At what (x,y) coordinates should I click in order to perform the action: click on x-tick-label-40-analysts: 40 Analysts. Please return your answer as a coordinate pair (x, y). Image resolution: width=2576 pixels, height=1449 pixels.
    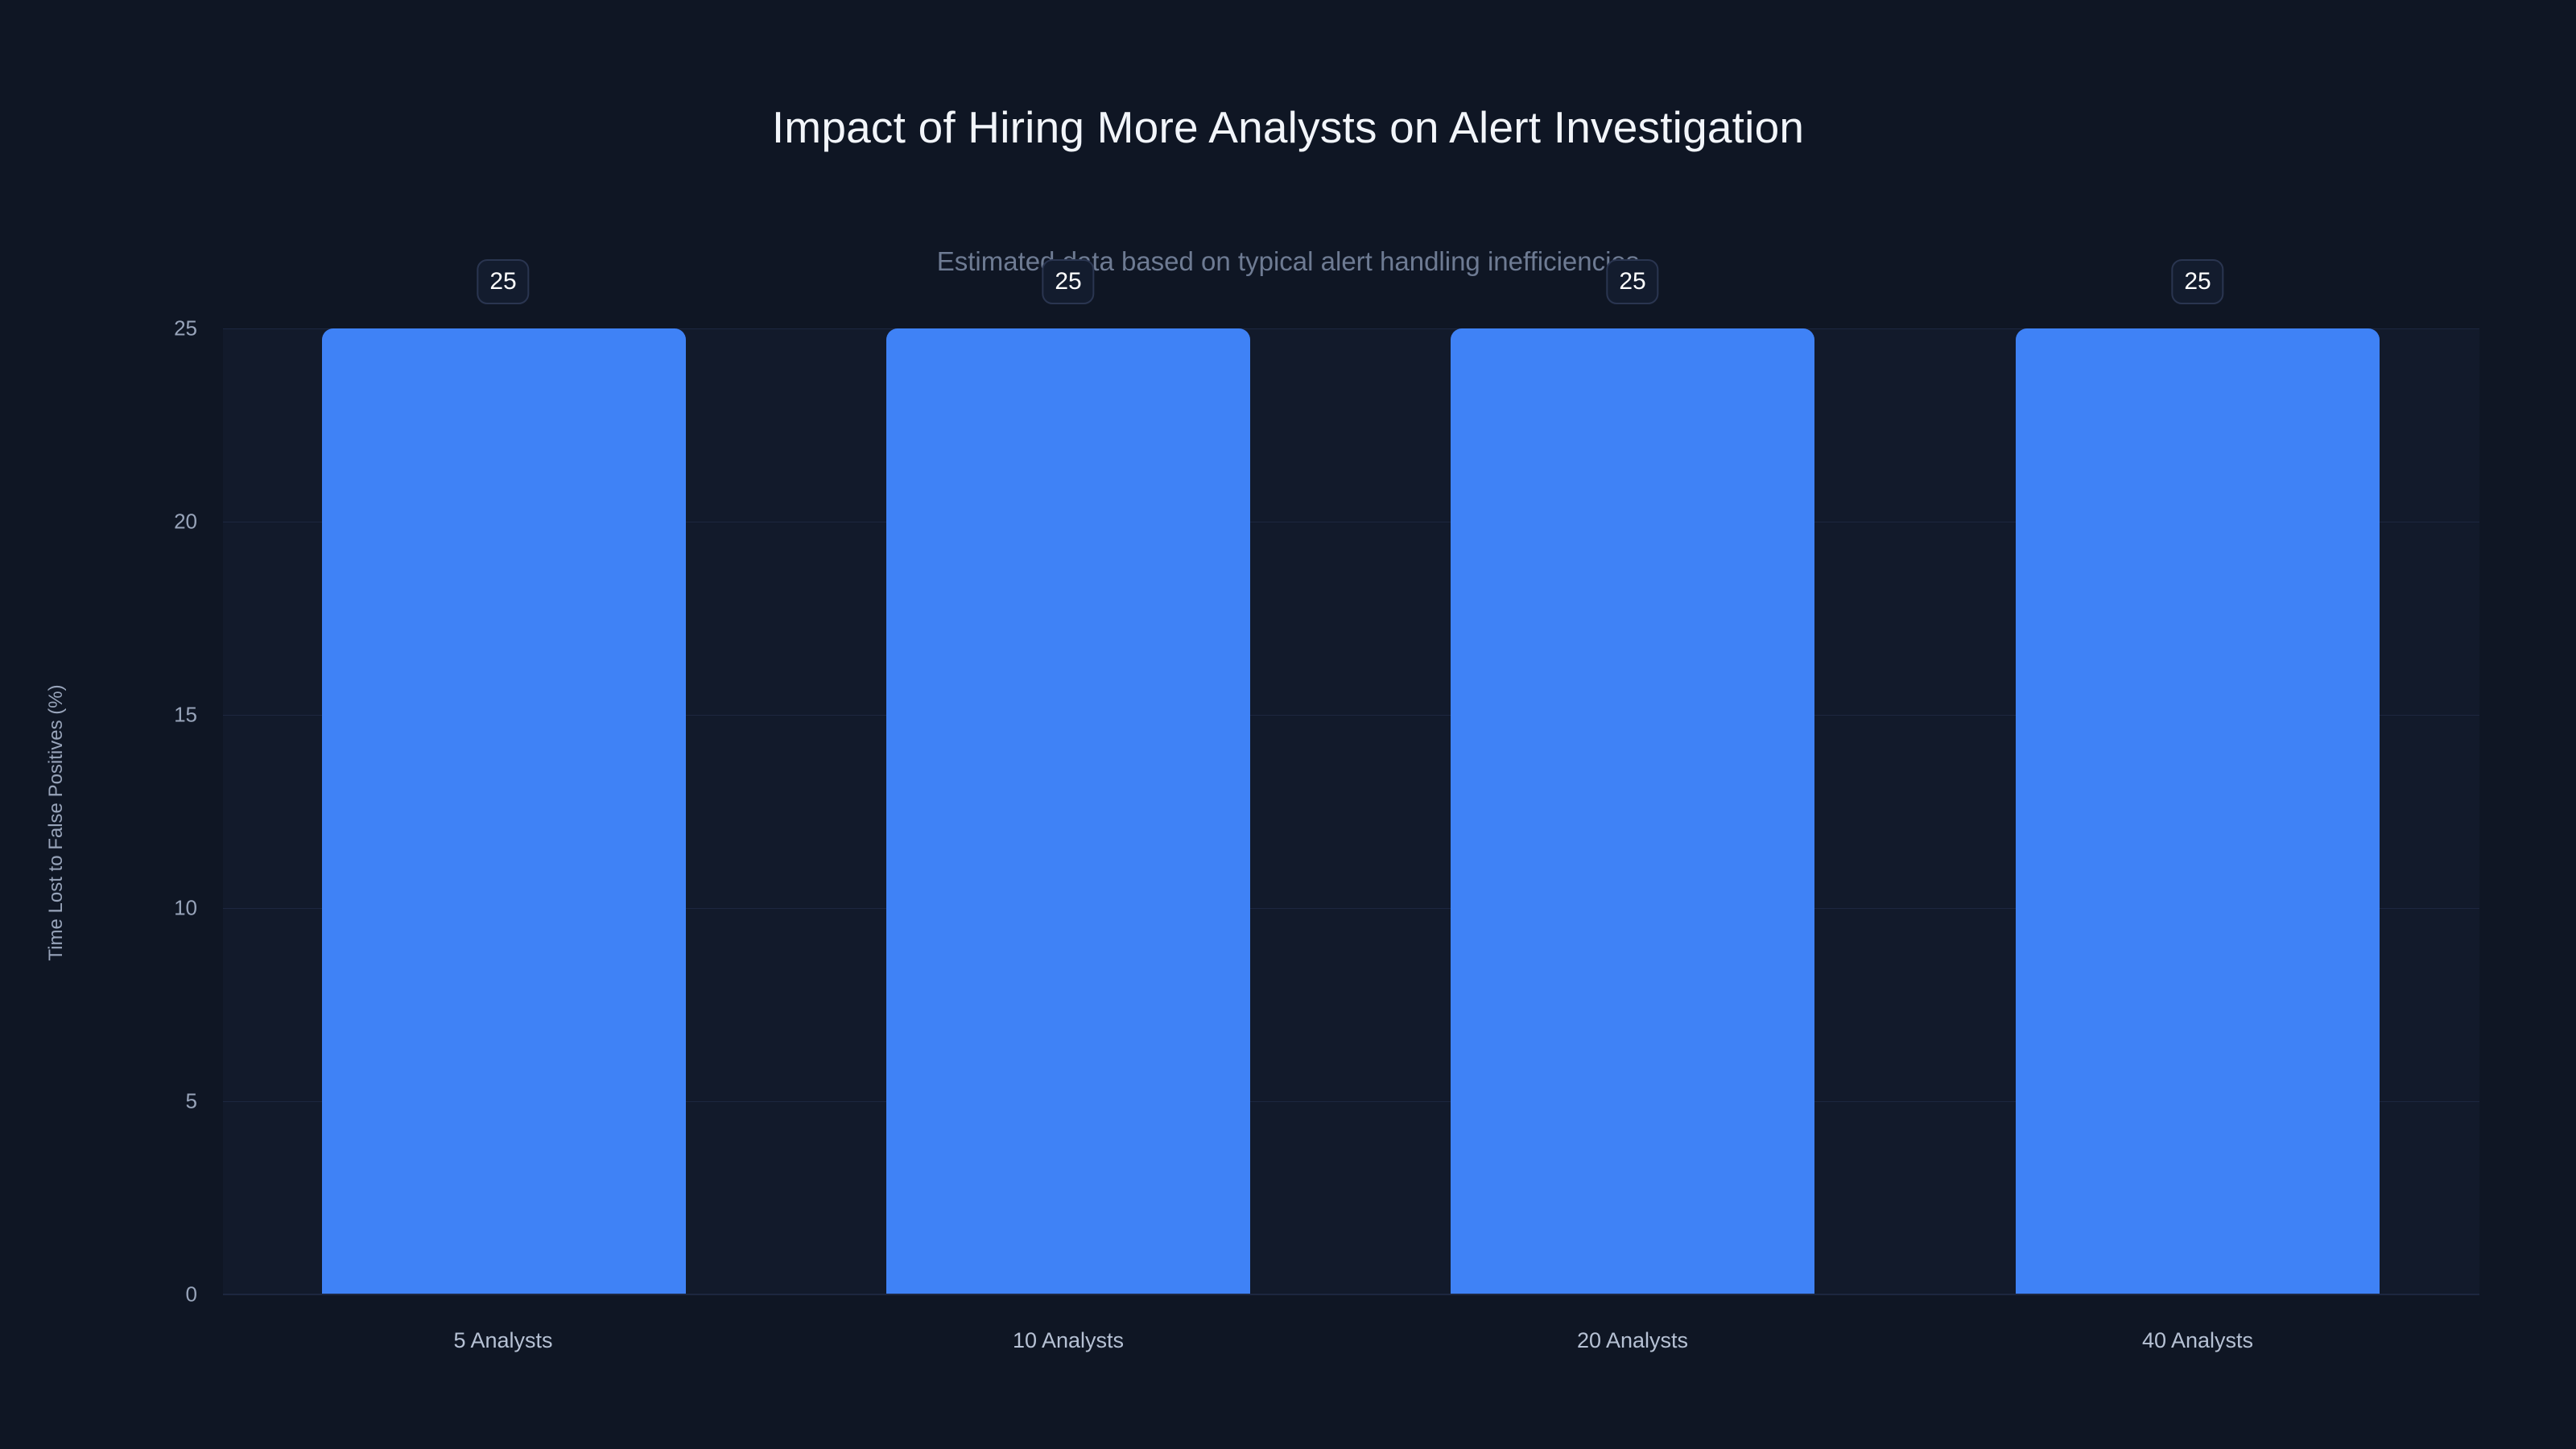
    Looking at the image, I should click on (2197, 1340).